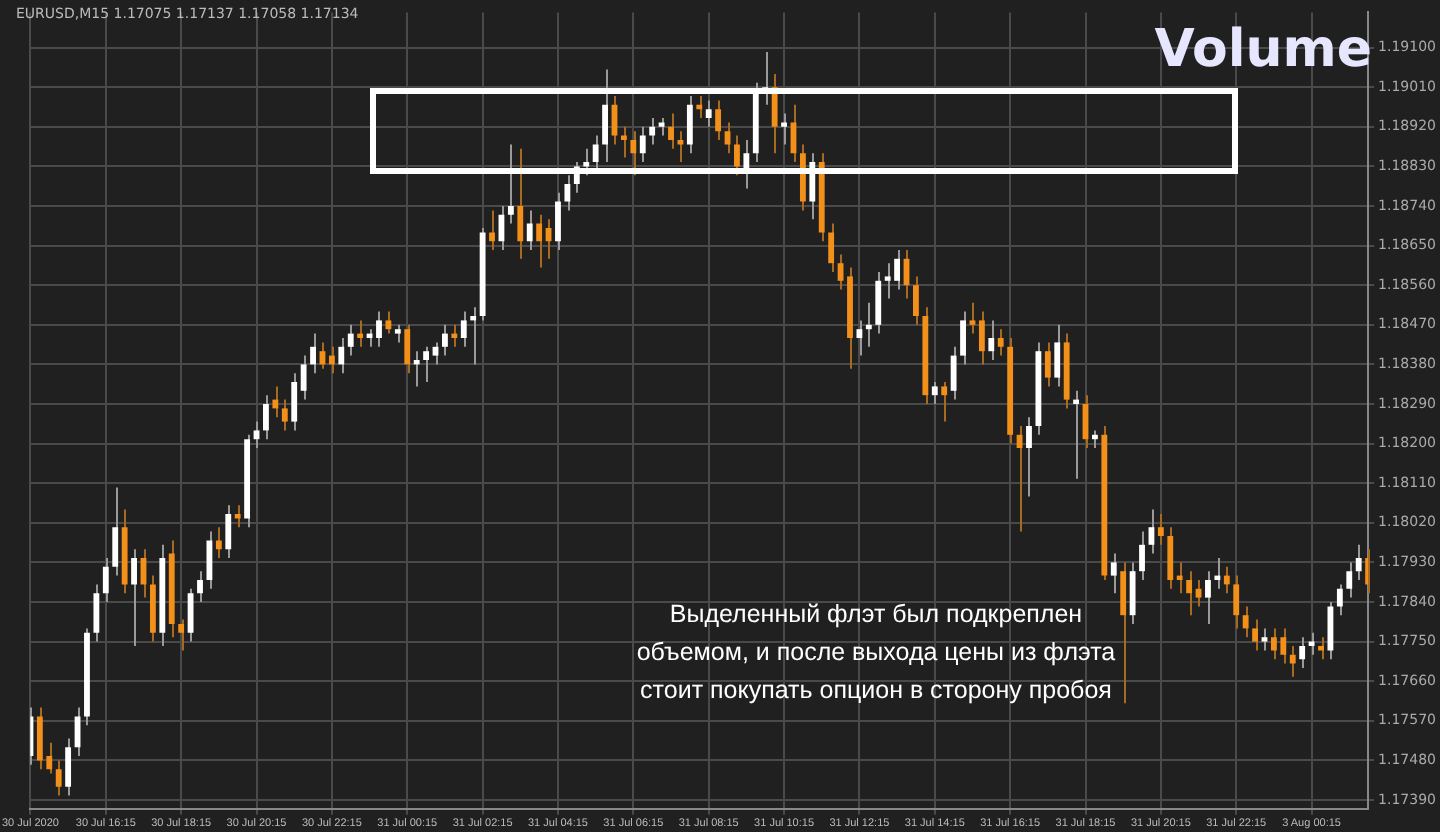  I want to click on chart-title: Volume, so click(1263, 50).